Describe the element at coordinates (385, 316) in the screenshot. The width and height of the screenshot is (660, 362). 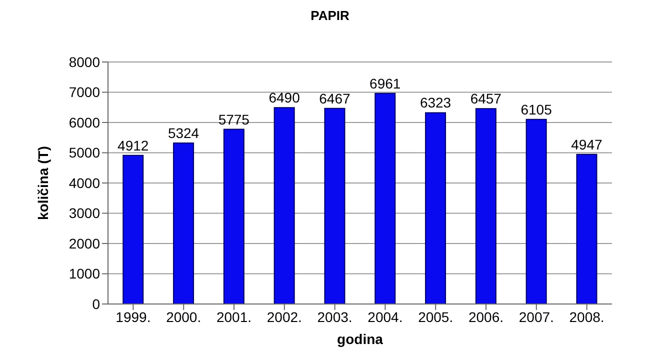
I see `x-tick-label: 2004.` at that location.